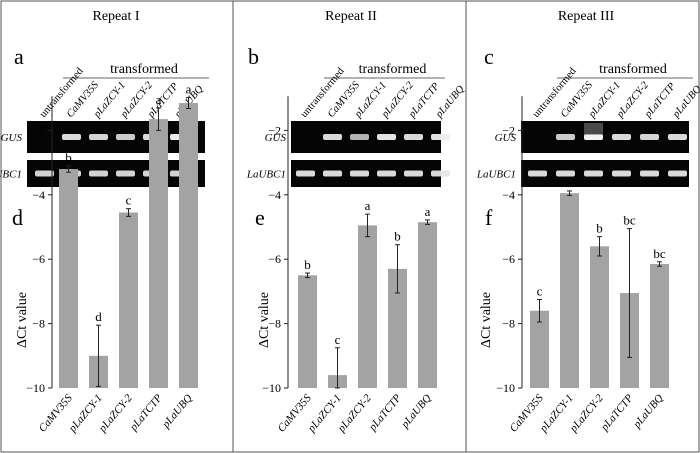  I want to click on gel-strip-laubc1, so click(605, 173).